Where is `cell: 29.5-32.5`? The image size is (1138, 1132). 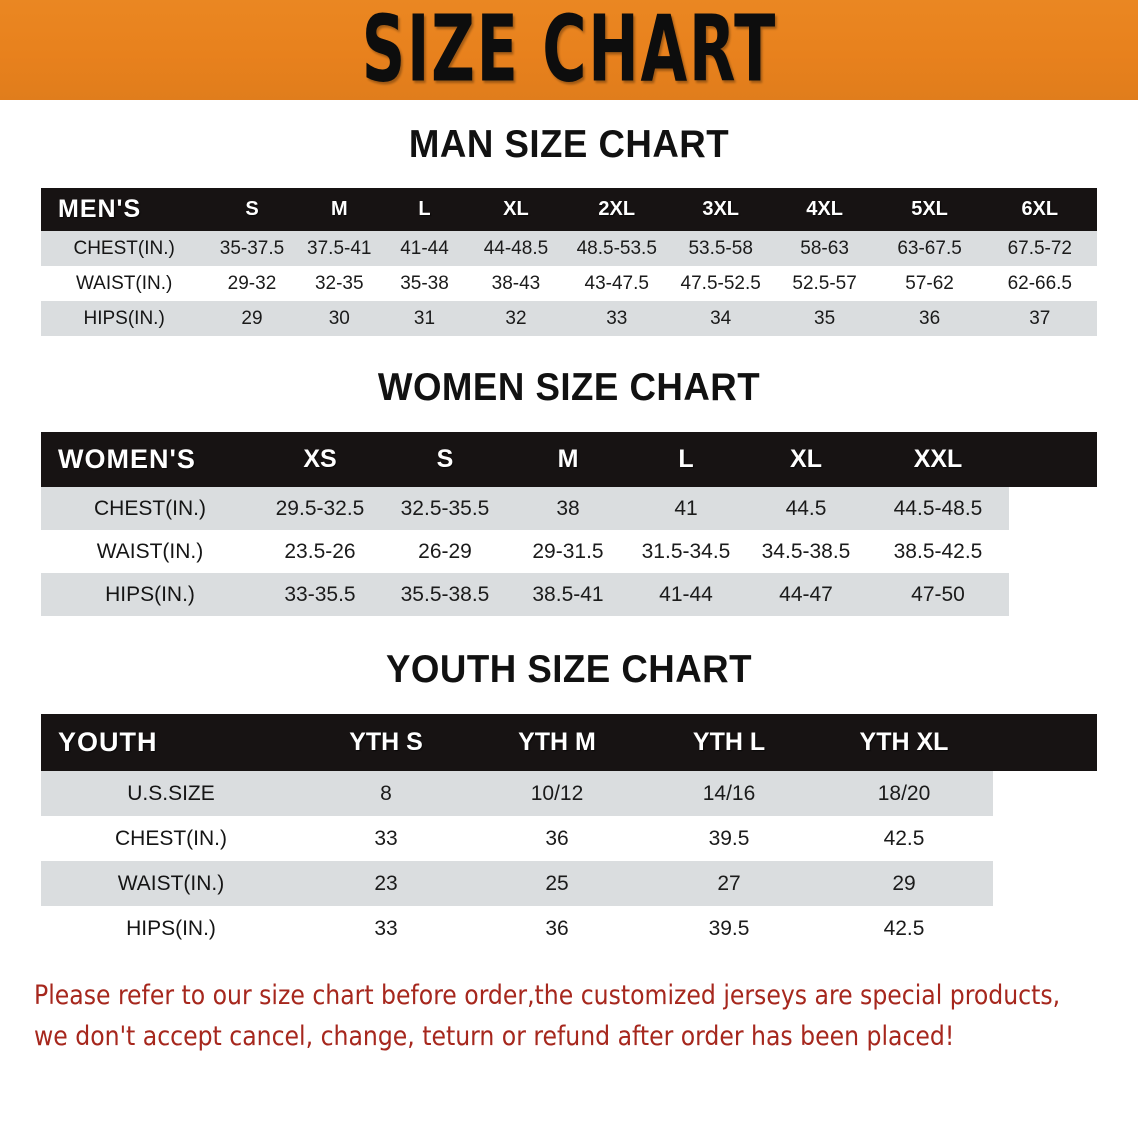 cell: 29.5-32.5 is located at coordinates (320, 508).